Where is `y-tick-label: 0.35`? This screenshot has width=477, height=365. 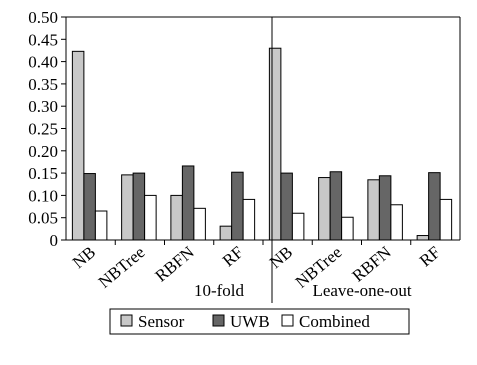
y-tick-label: 0.35 is located at coordinates (43, 84).